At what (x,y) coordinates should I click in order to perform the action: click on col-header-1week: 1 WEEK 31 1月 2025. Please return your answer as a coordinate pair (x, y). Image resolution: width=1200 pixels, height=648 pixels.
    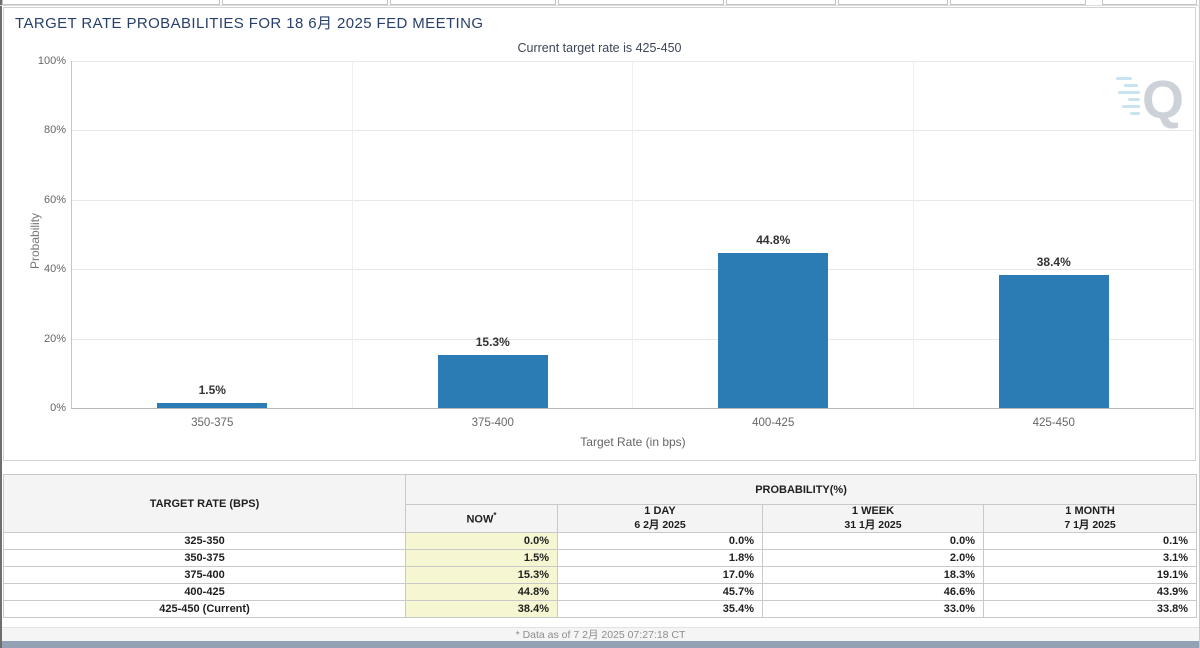
    Looking at the image, I should click on (873, 518).